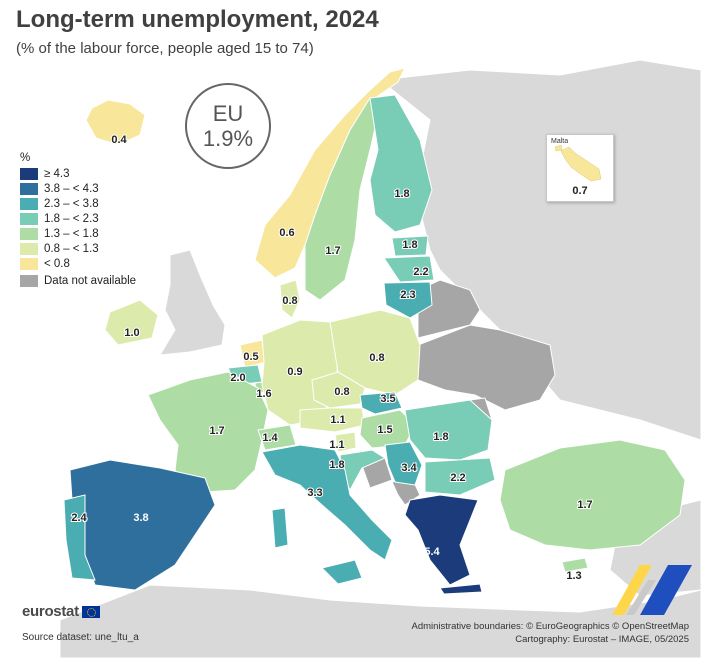  Describe the element at coordinates (558, 148) in the screenshot. I see `gozo-island` at that location.